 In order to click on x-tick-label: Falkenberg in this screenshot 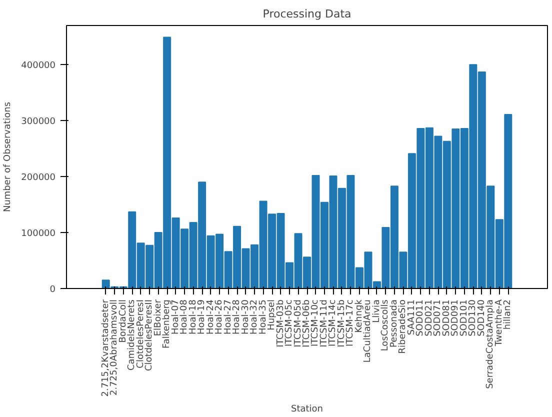, I will do `click(167, 324)`.